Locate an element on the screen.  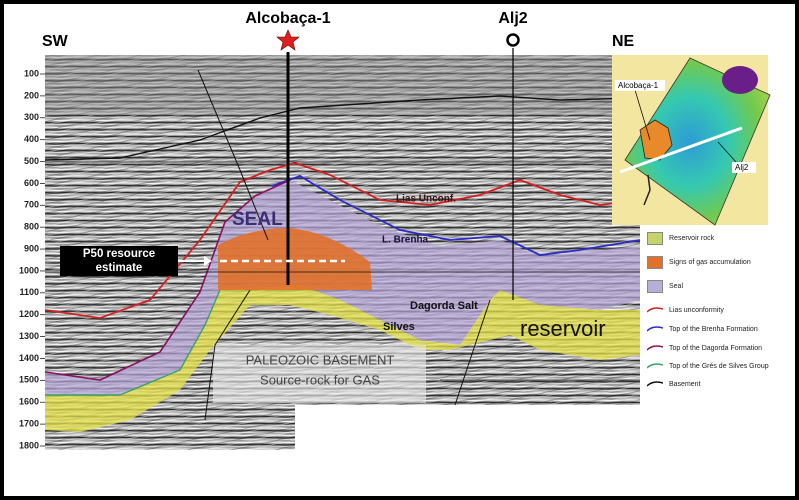
p50-label: estimate is located at coordinates (119, 268).